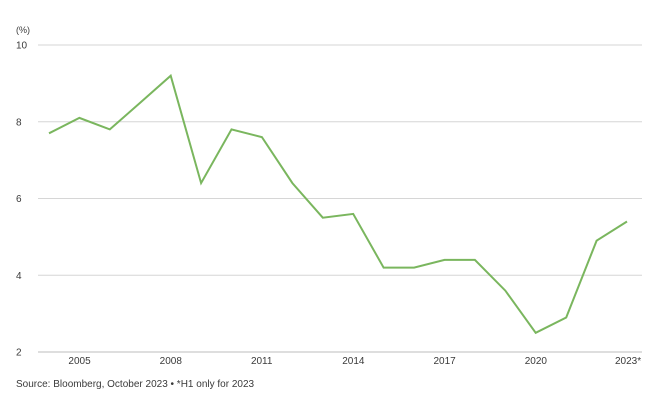 The height and width of the screenshot is (416, 662). I want to click on x-tick-label: 2017, so click(444, 361).